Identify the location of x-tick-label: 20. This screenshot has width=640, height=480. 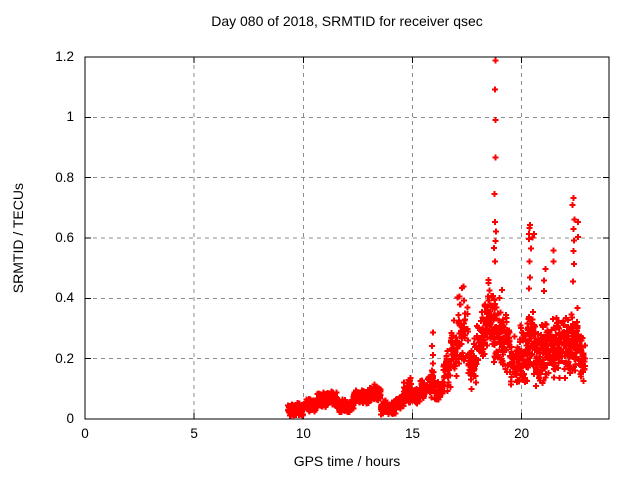
(522, 433).